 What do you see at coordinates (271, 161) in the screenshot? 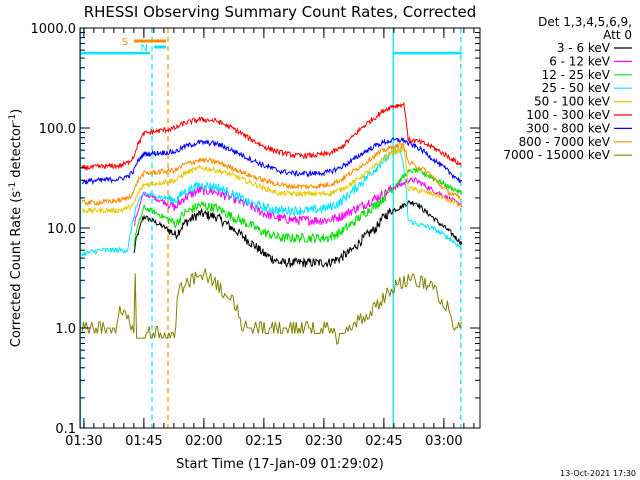
I see `series-line-300-800-kev` at bounding box center [271, 161].